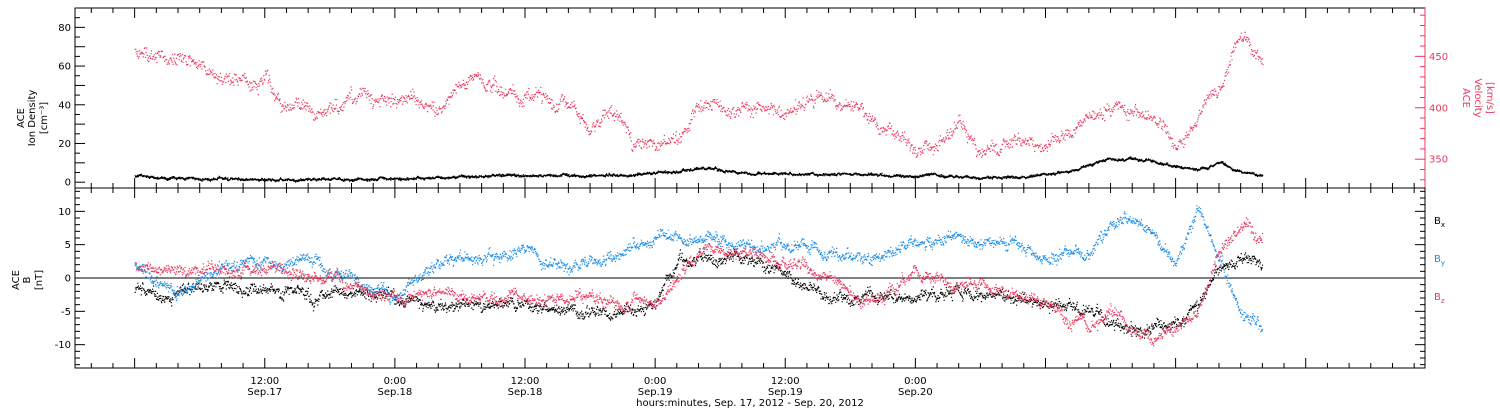 This screenshot has width=1500, height=410. Describe the element at coordinates (1489, 98) in the screenshot. I see `velocity-axis-label-line3: [km/s]` at that location.